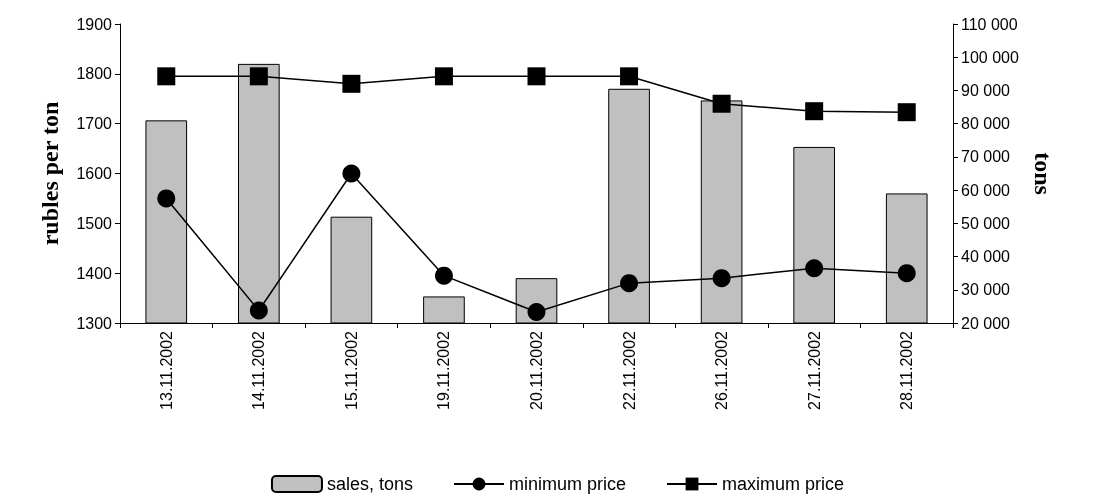 Image resolution: width=1115 pixels, height=502 pixels. Describe the element at coordinates (568, 484) in the screenshot. I see `legend-label: minimum price` at that location.